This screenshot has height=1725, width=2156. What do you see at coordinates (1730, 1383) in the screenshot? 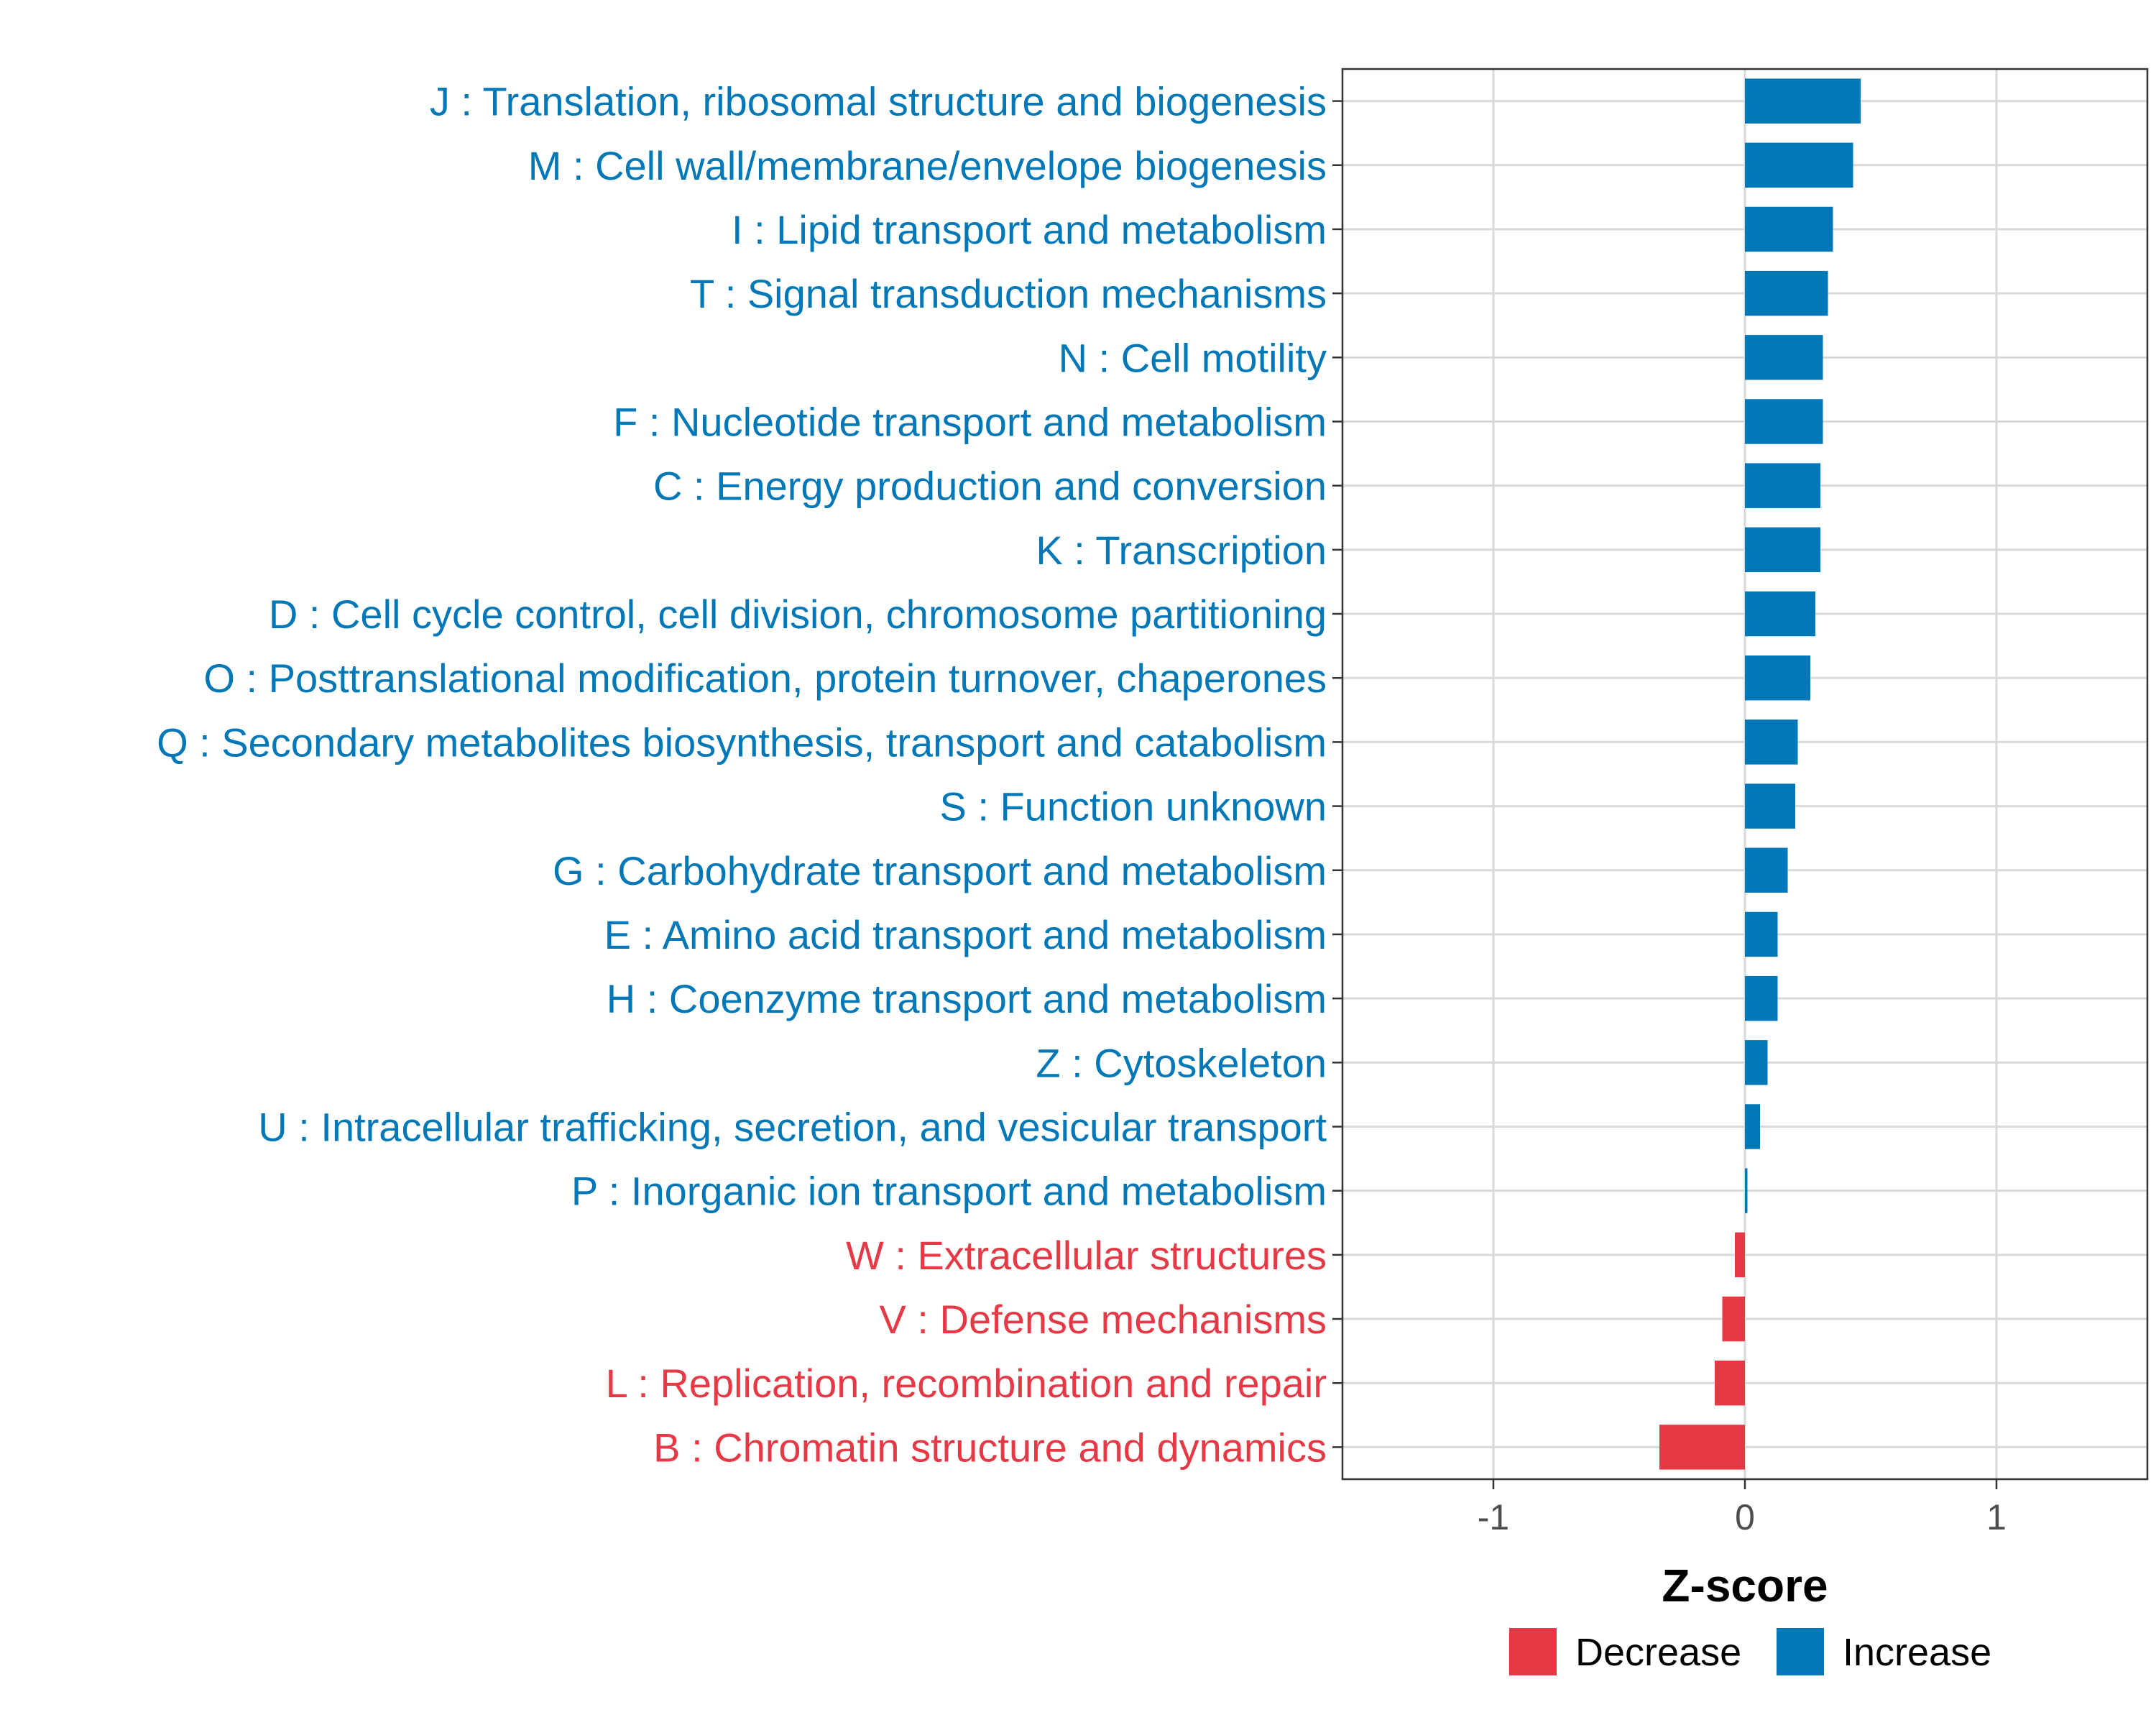
I see `bar-l` at bounding box center [1730, 1383].